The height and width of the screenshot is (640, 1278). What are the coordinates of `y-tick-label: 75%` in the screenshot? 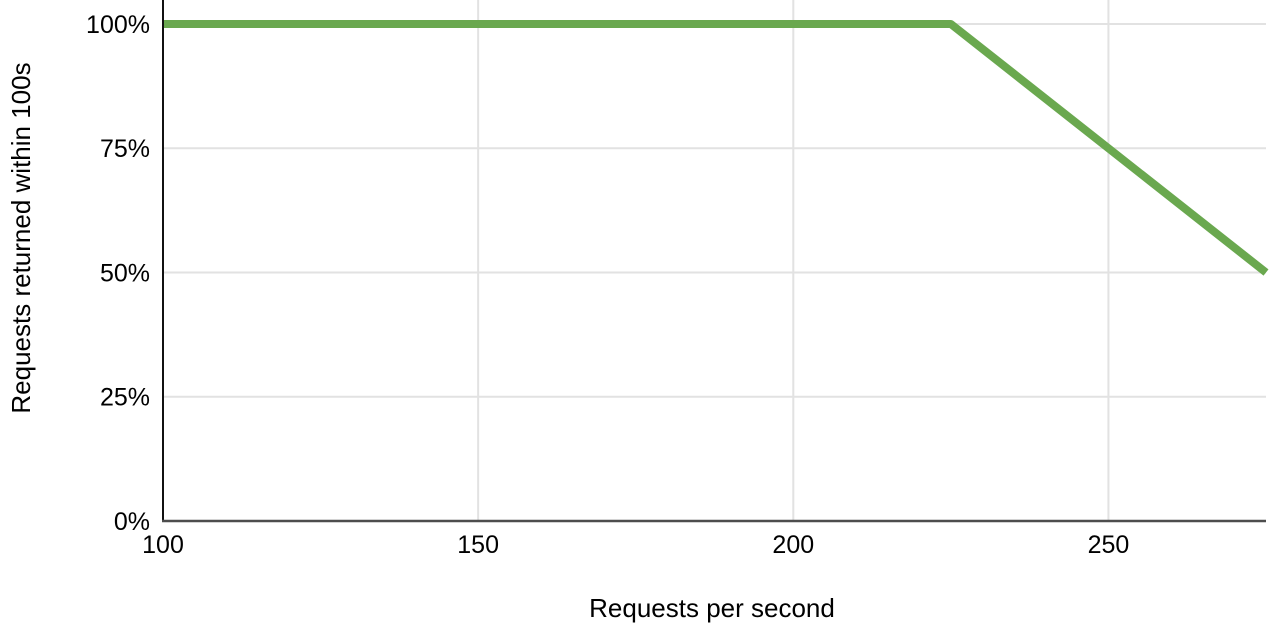 It's located at (125, 149).